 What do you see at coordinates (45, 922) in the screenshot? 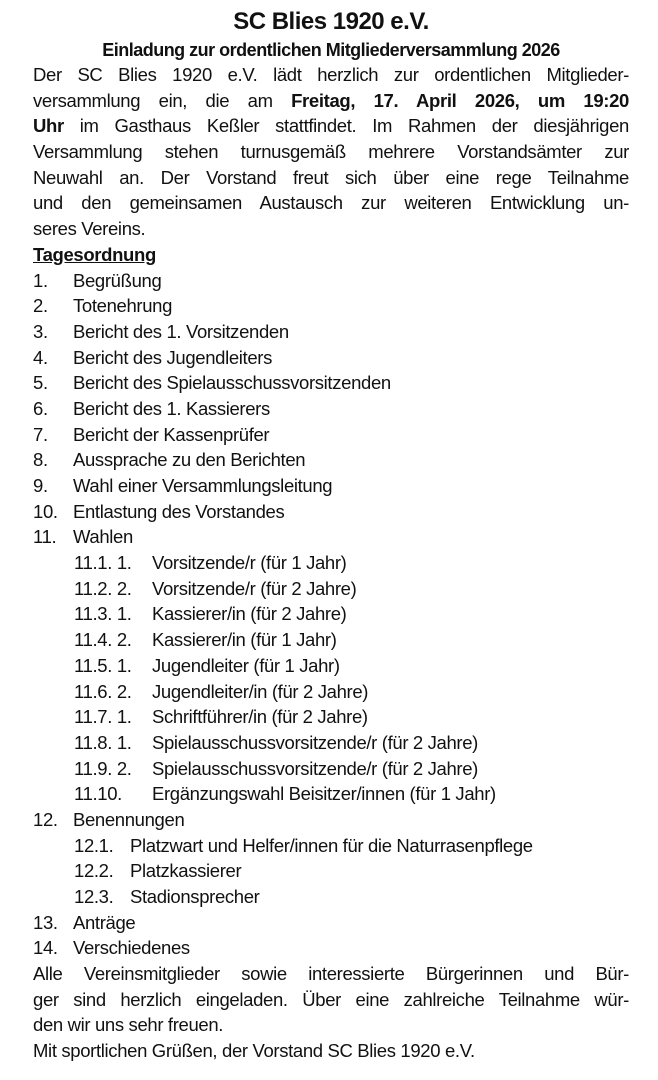
I see `agenda-item-number: 13.` at bounding box center [45, 922].